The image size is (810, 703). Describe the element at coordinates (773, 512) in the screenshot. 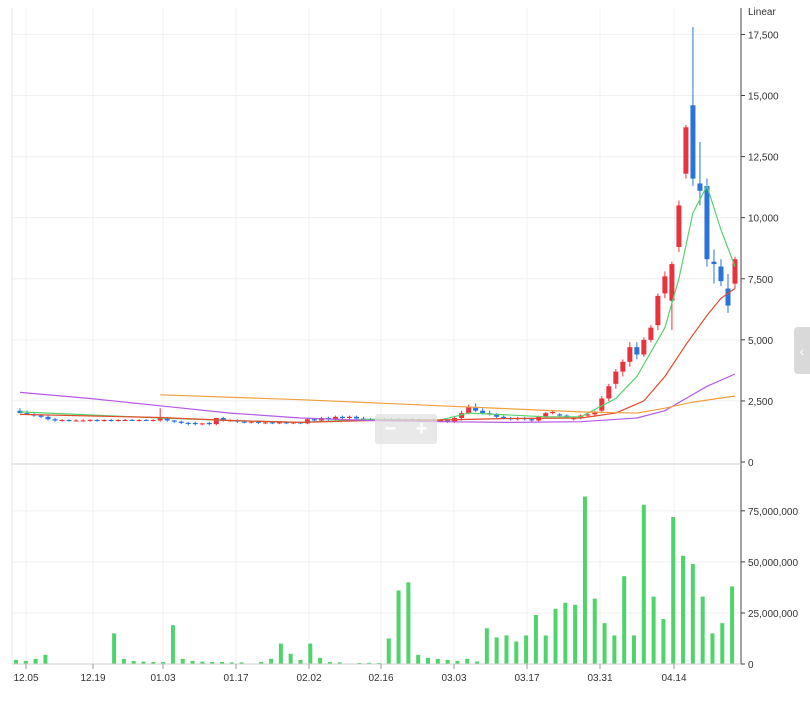

I see `volume-tick-label: 75,000,000` at that location.